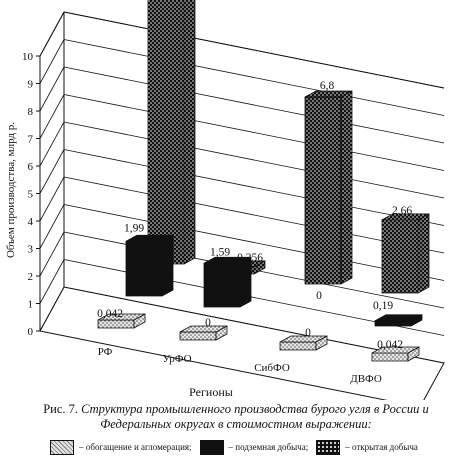 The image size is (468, 462). I want to click on data-label: 1,59, so click(220, 252).